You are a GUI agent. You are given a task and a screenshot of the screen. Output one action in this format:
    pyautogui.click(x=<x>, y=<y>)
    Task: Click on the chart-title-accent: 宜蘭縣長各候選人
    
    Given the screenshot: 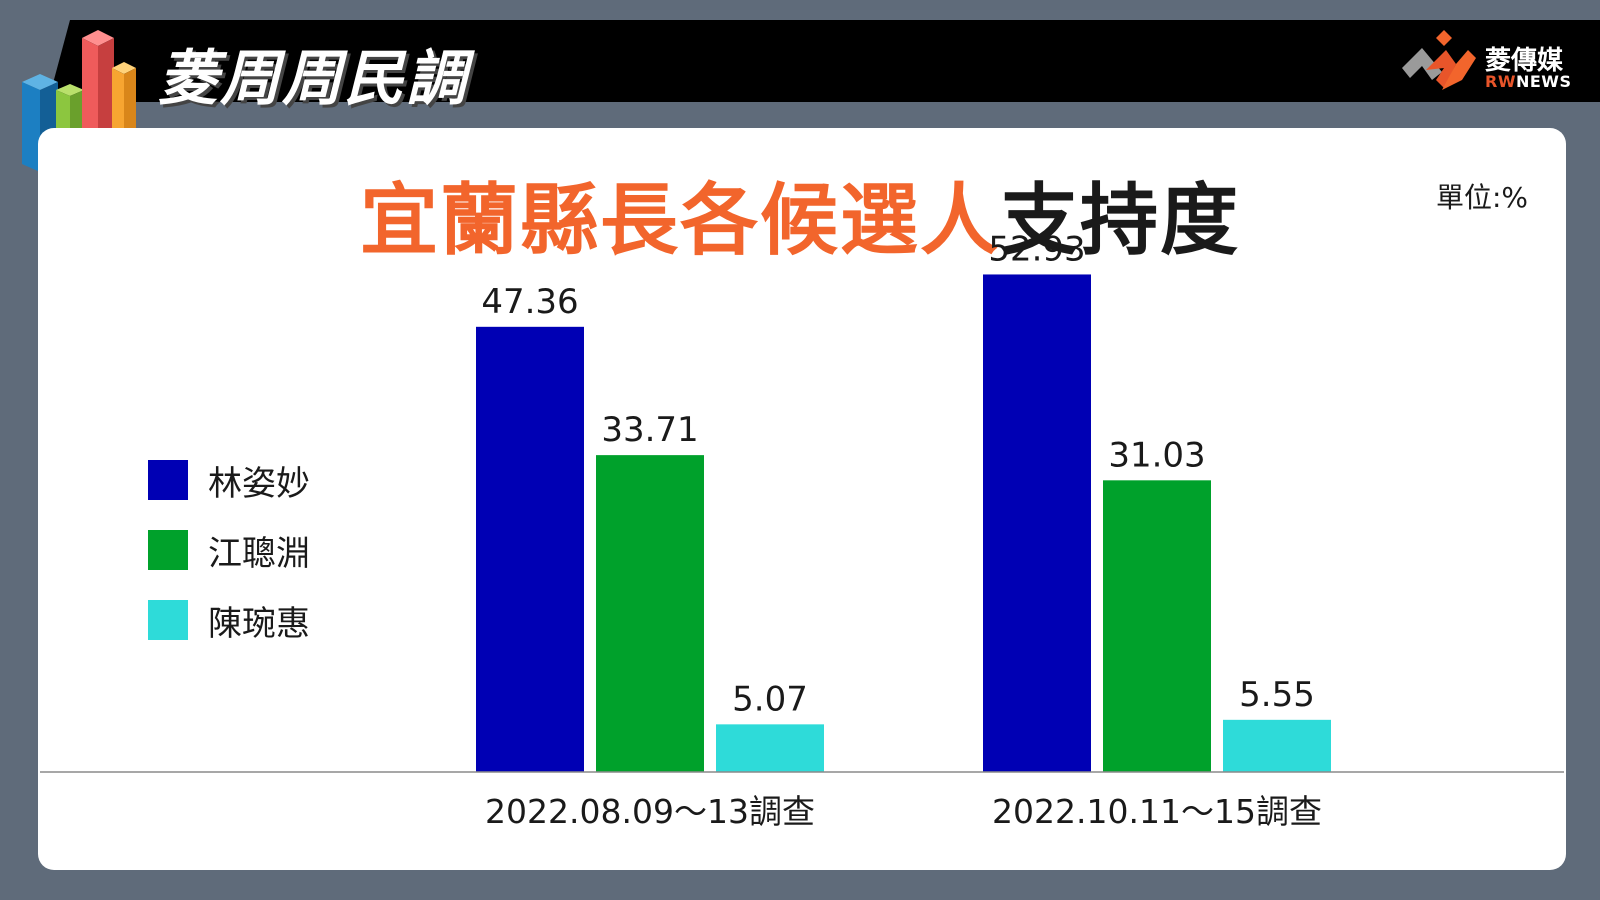 What is the action you would take?
    pyautogui.click(x=679, y=221)
    